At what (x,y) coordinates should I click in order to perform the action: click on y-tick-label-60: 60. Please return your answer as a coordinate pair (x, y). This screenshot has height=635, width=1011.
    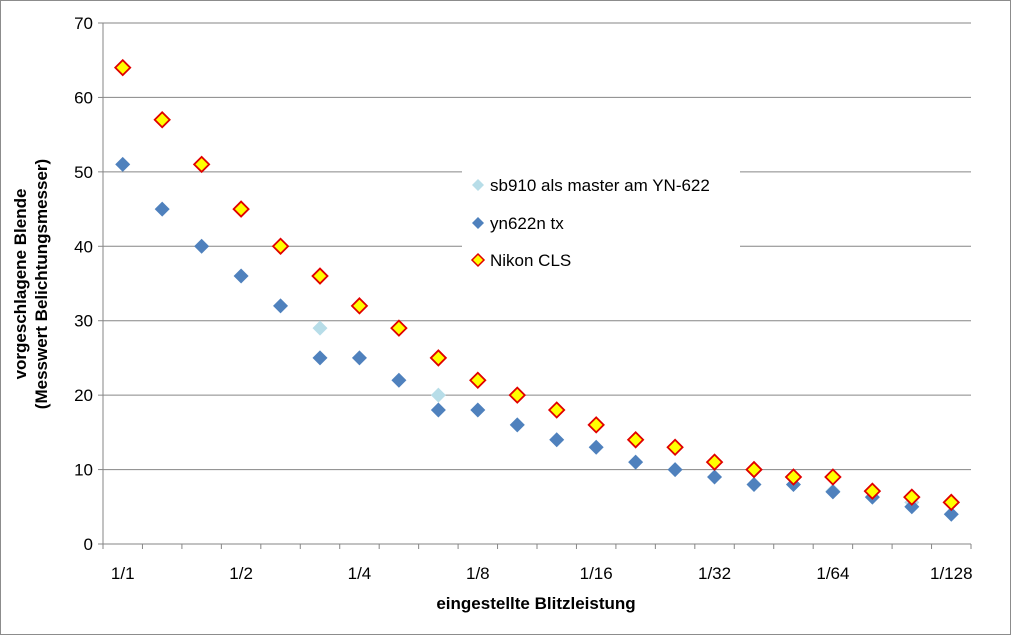
    Looking at the image, I should click on (83, 97).